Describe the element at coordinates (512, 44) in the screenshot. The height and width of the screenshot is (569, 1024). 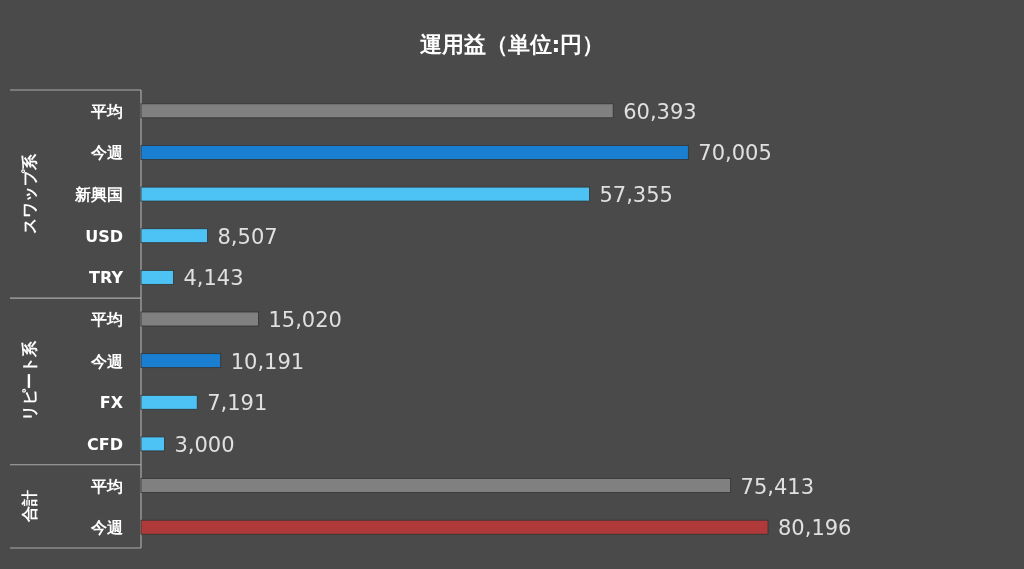
I see `chart-title: 運用益（単位:円）` at that location.